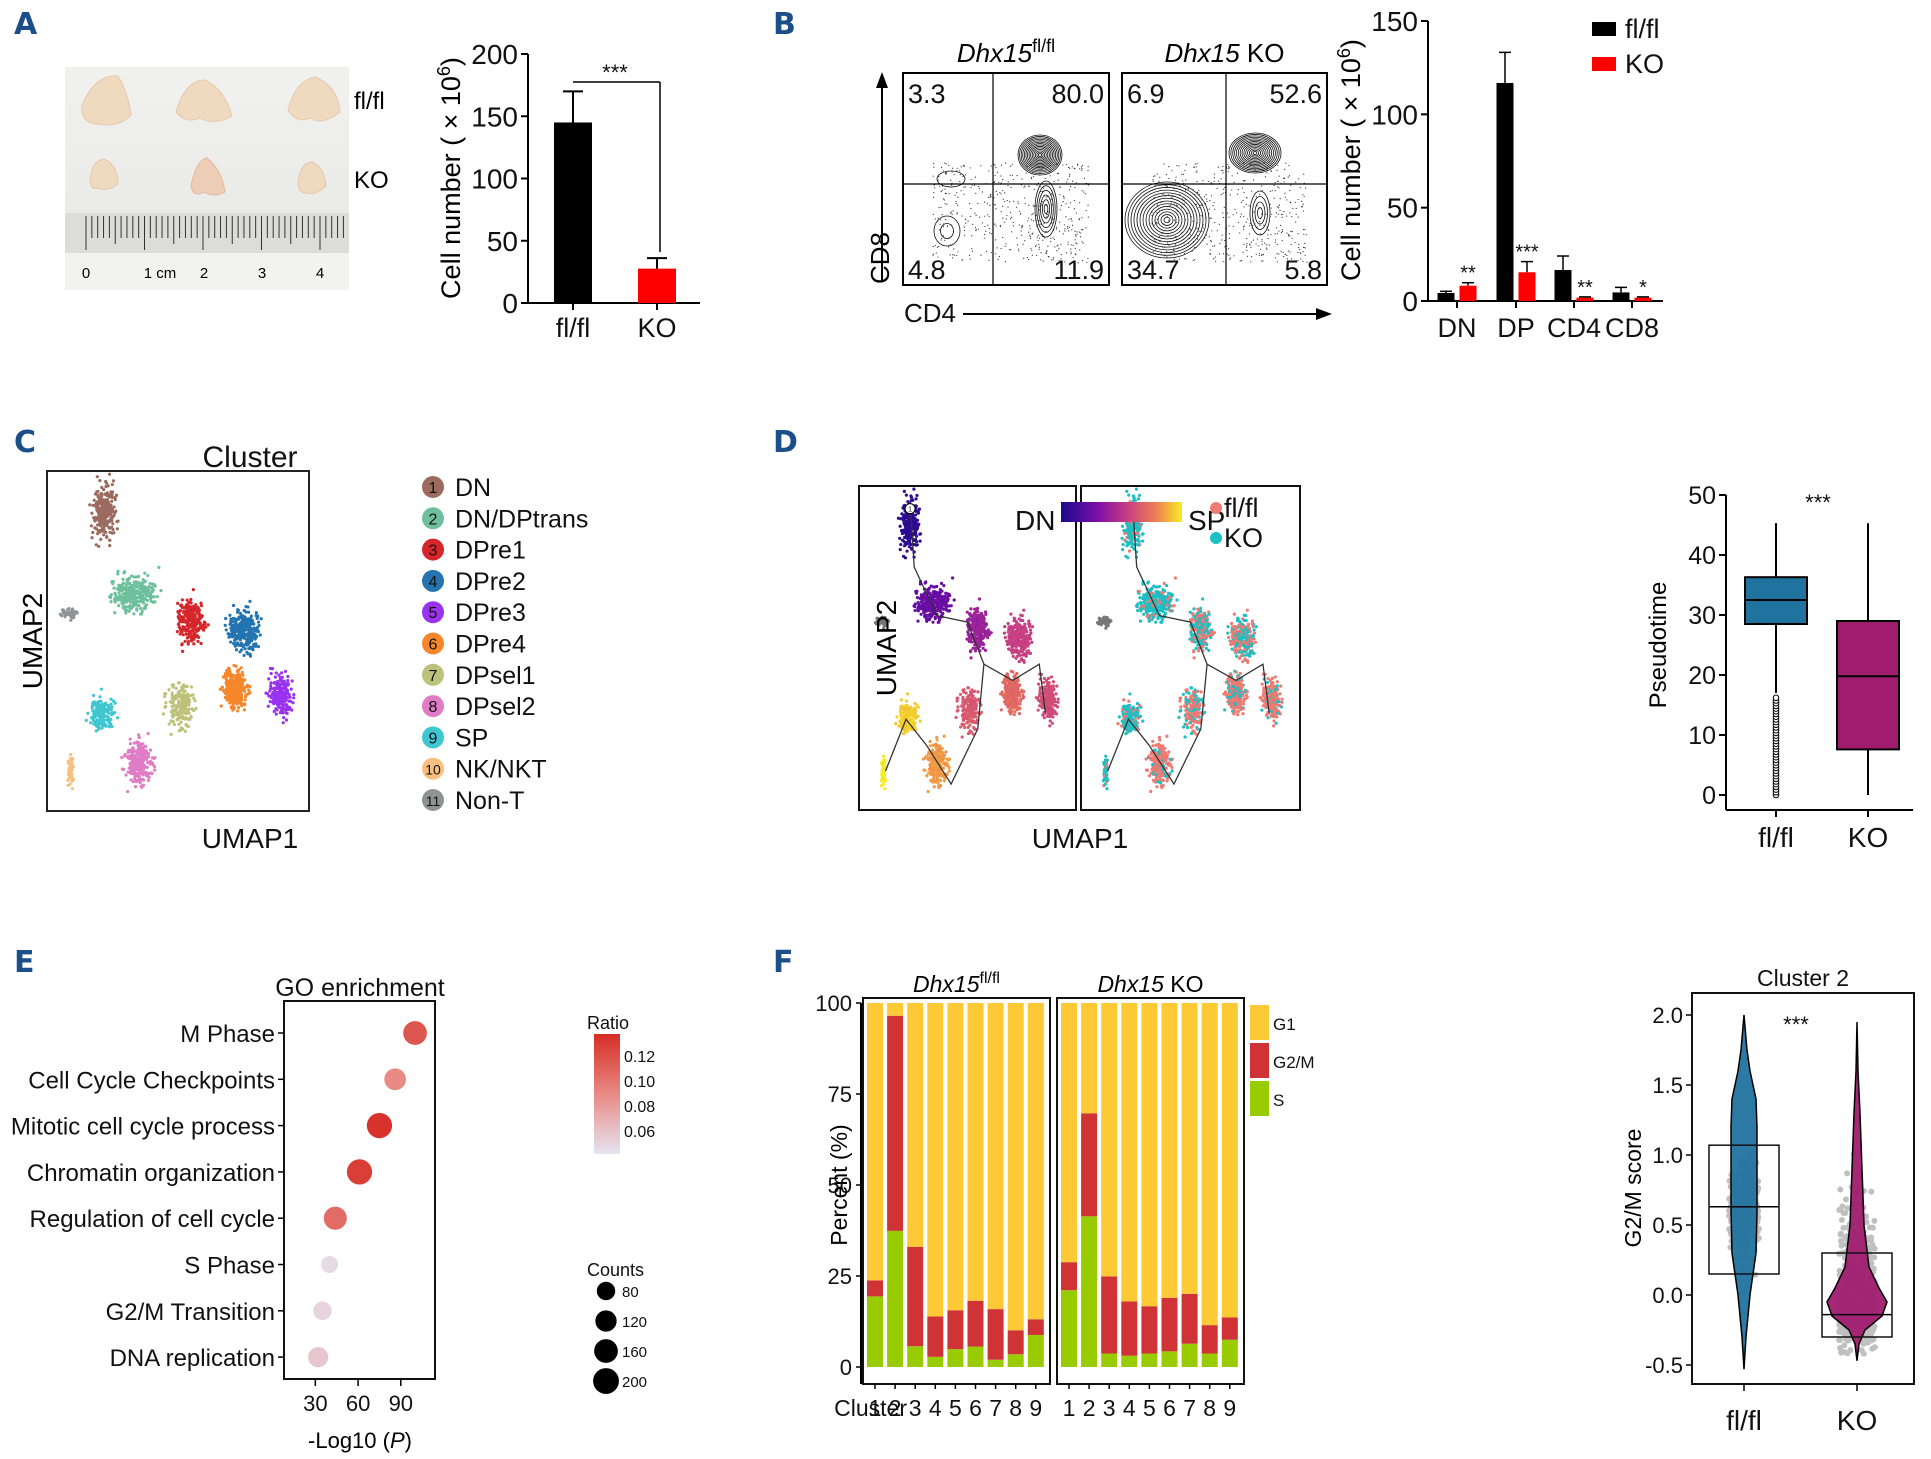 This screenshot has width=1931, height=1459. What do you see at coordinates (1350, 160) in the screenshot?
I see `y-axis-label: Cell number ( × 106)` at bounding box center [1350, 160].